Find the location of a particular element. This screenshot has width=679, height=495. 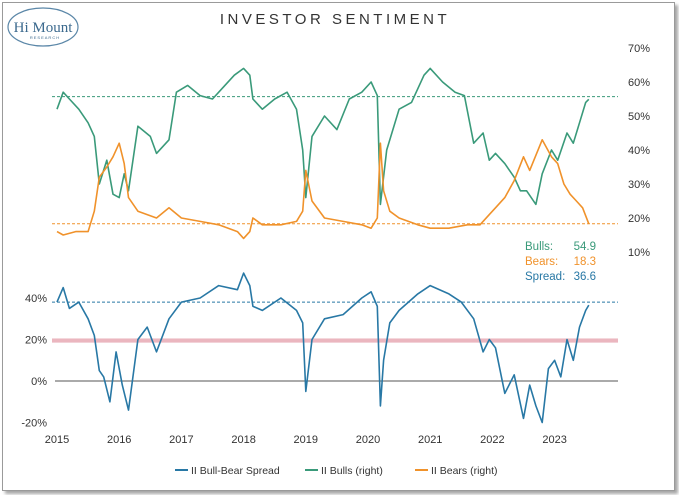

x-tick-label: 2019 is located at coordinates (306, 440).